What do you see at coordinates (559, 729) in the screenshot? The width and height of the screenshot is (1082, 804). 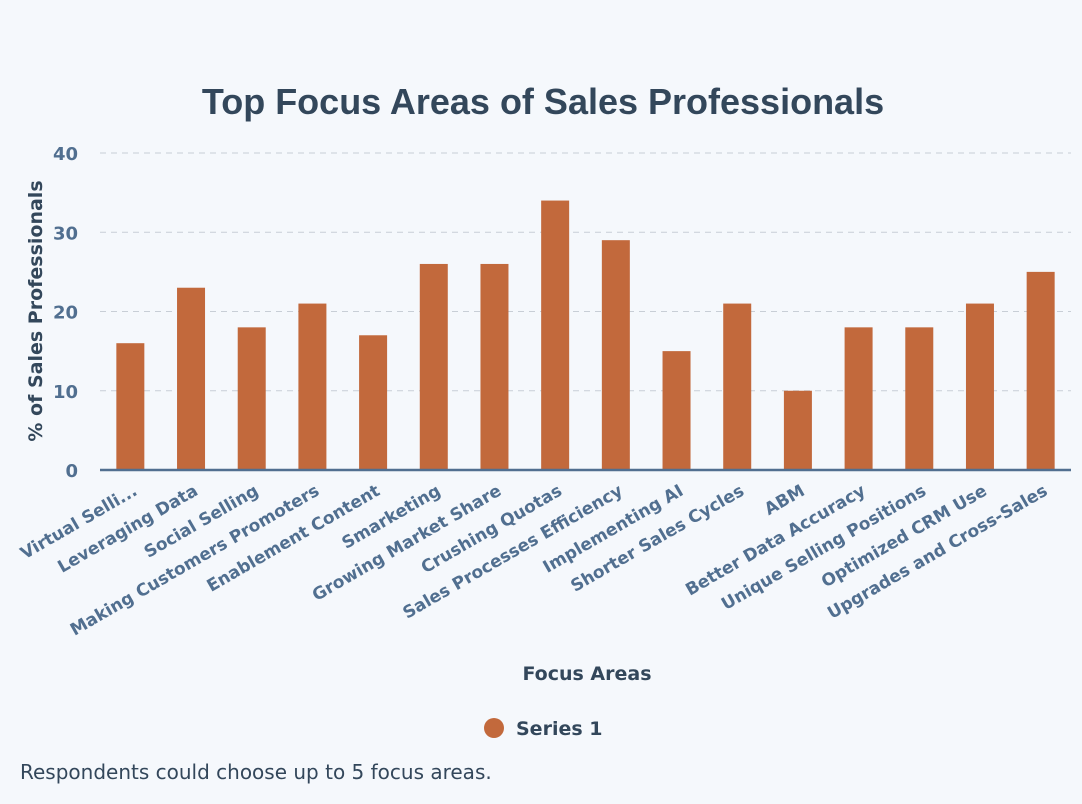 I see `legend-label: Series 1` at bounding box center [559, 729].